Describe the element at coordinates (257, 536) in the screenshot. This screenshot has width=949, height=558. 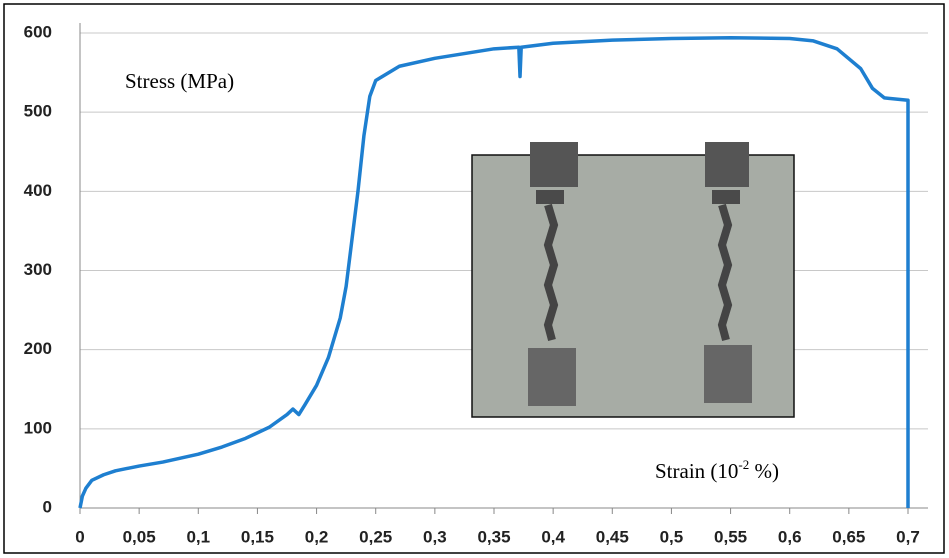
I see `x-tick-label: 0,15` at that location.